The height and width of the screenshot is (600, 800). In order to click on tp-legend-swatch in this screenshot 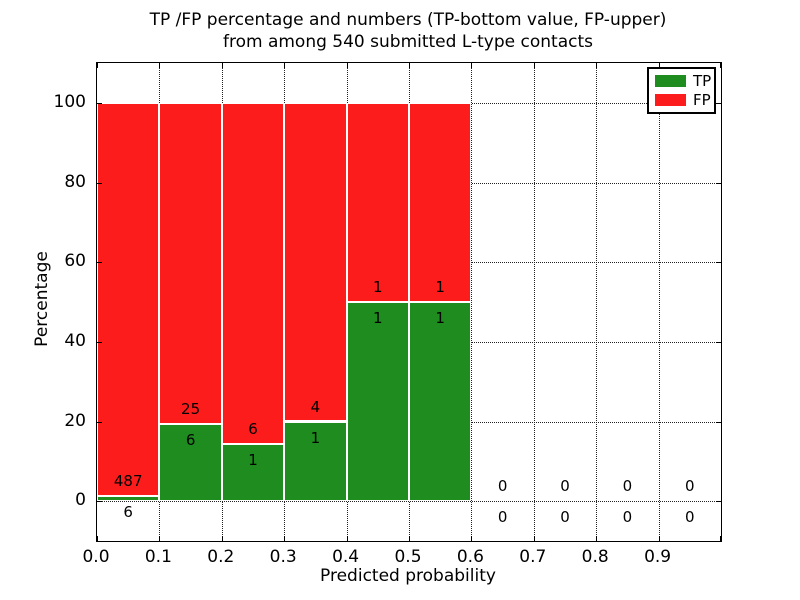, I will do `click(670, 81)`.